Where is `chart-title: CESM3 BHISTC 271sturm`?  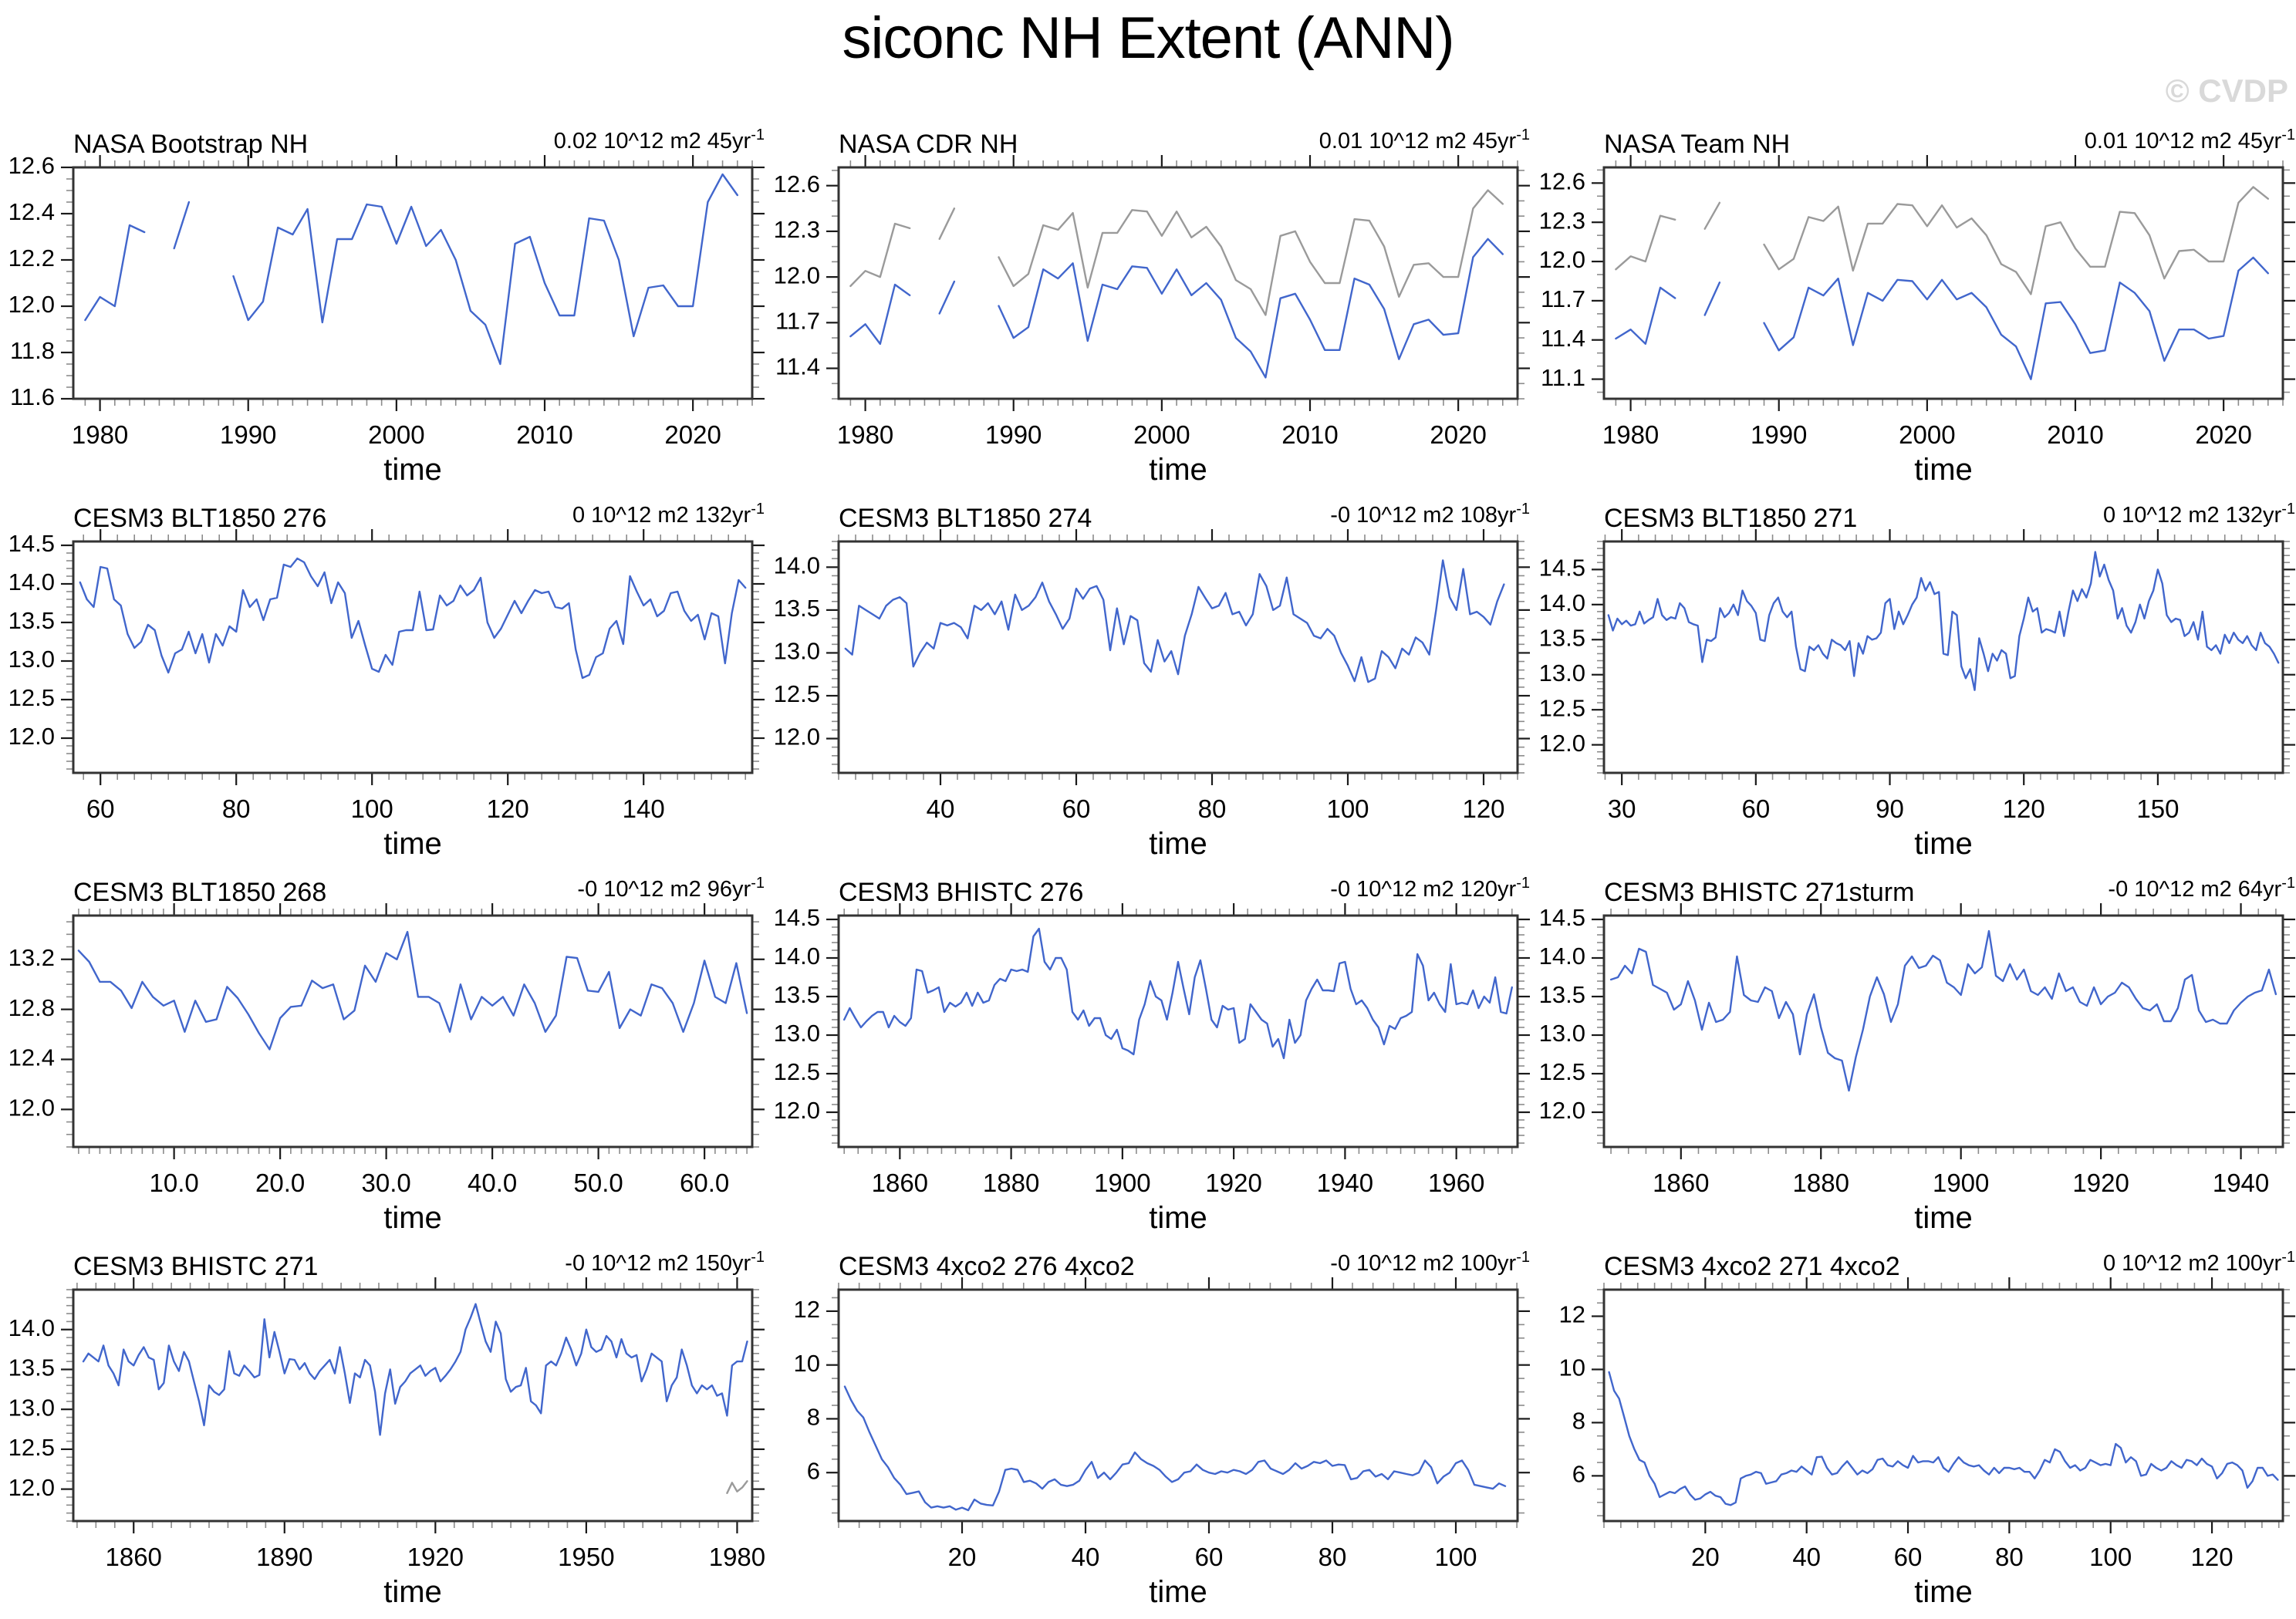 chart-title: CESM3 BHISTC 271sturm is located at coordinates (1759, 892).